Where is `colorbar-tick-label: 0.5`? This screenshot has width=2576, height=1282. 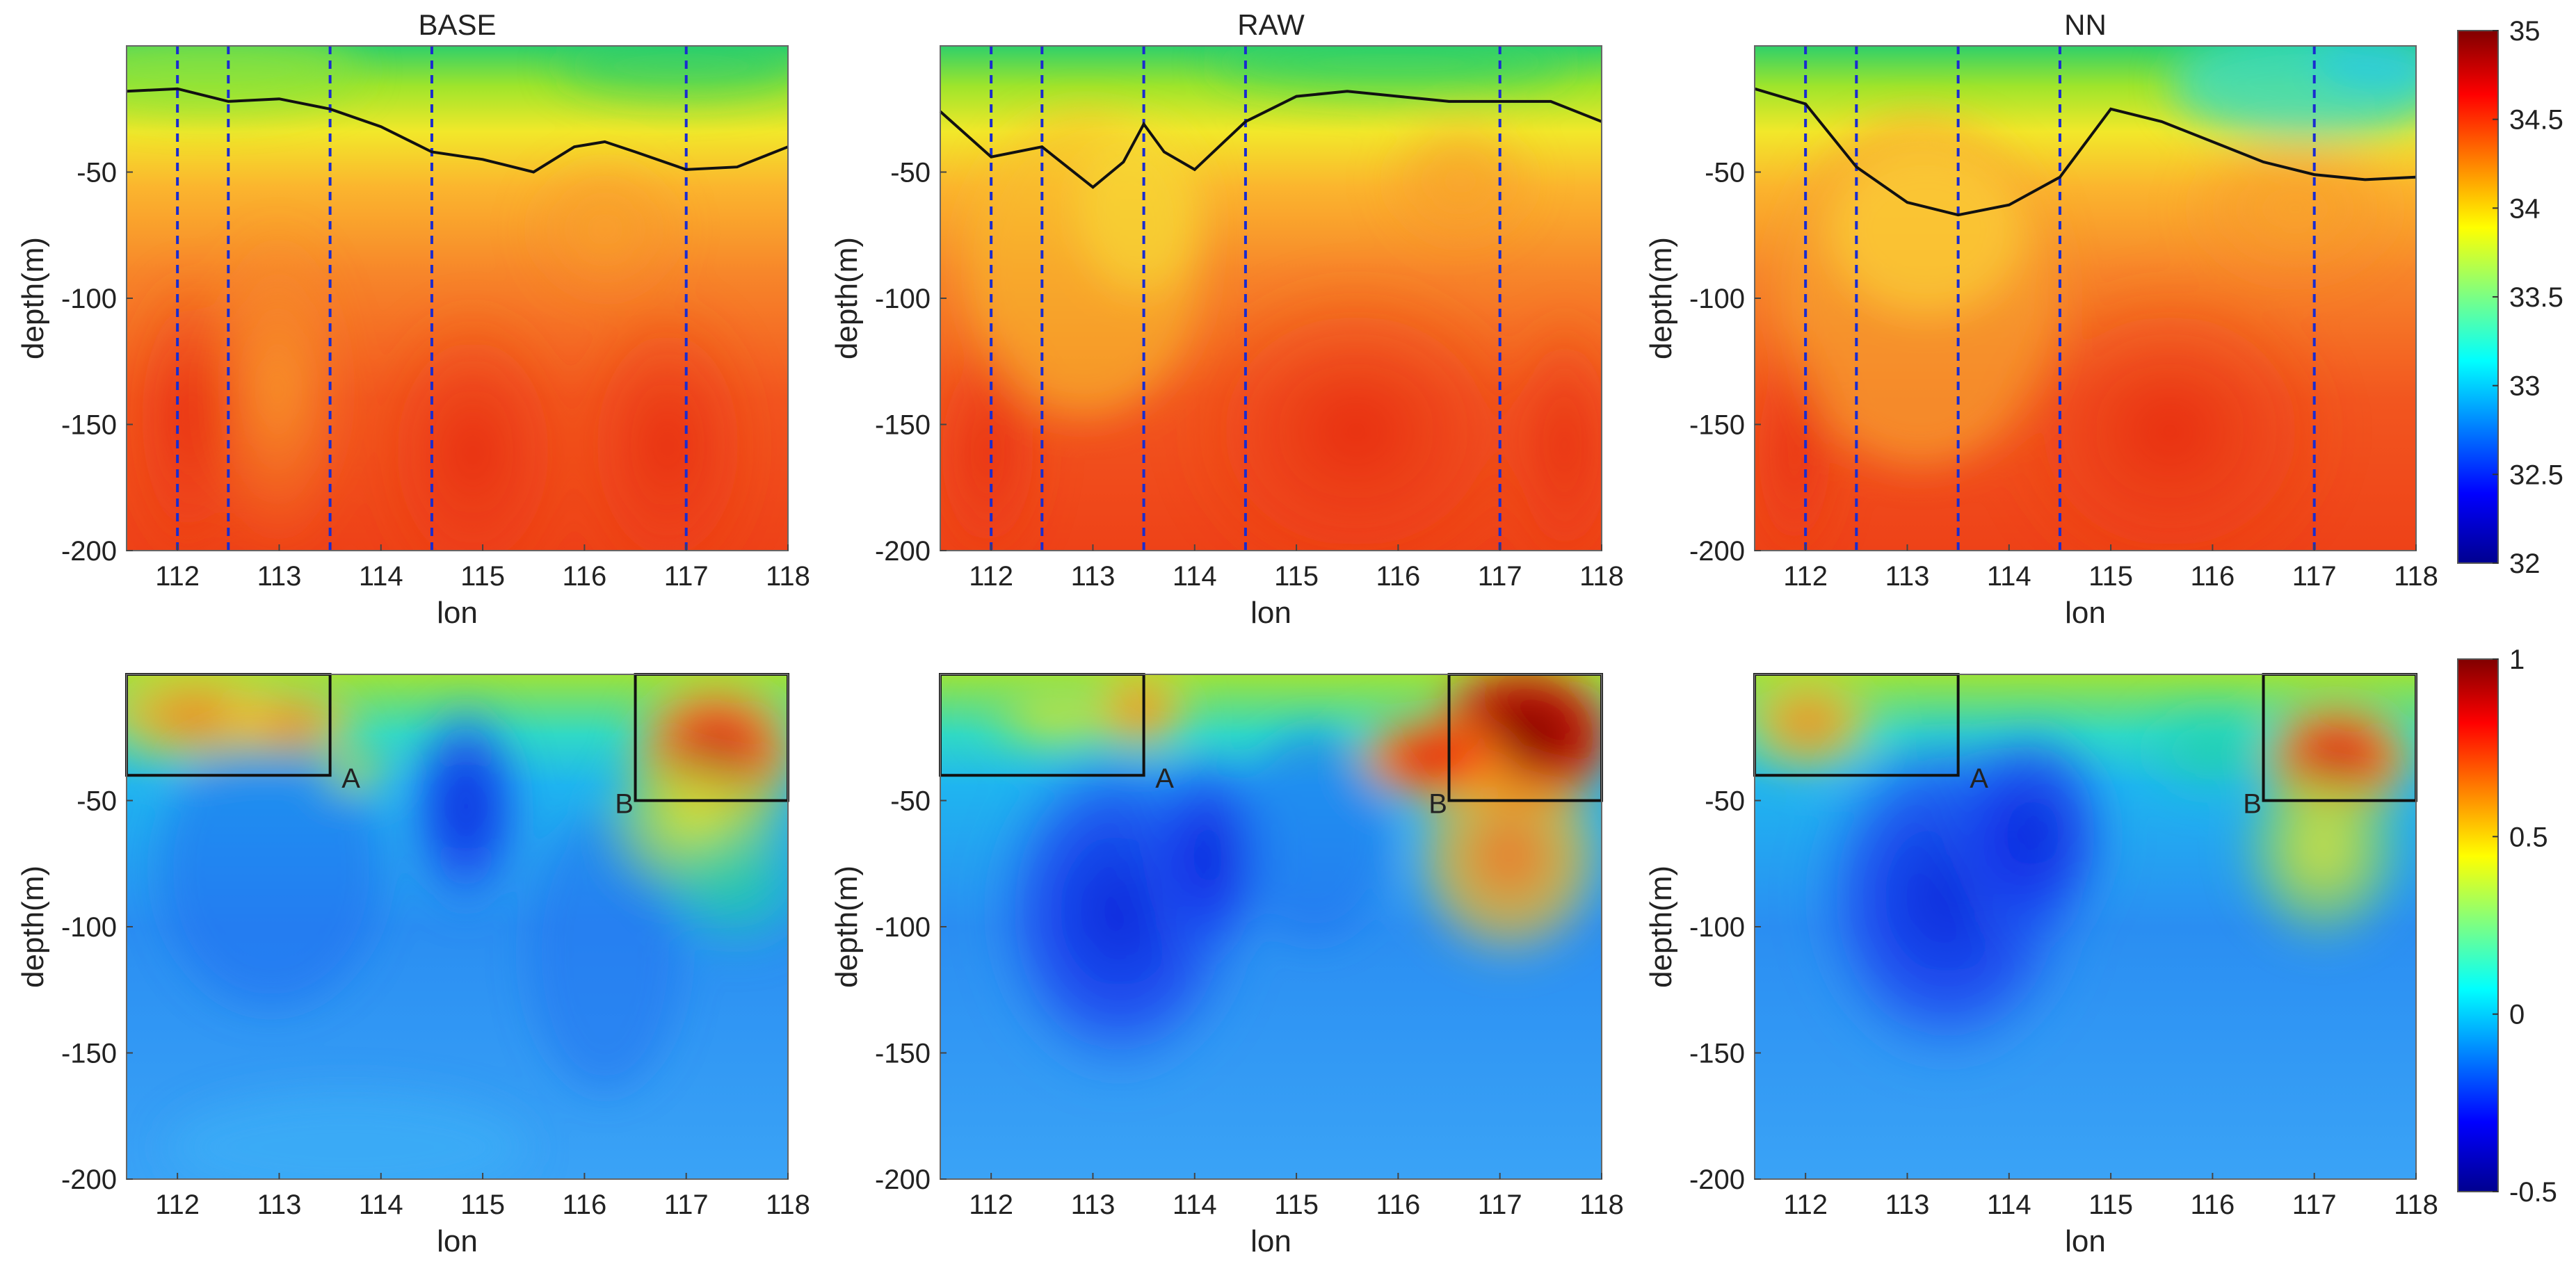
colorbar-tick-label: 0.5 is located at coordinates (2528, 837).